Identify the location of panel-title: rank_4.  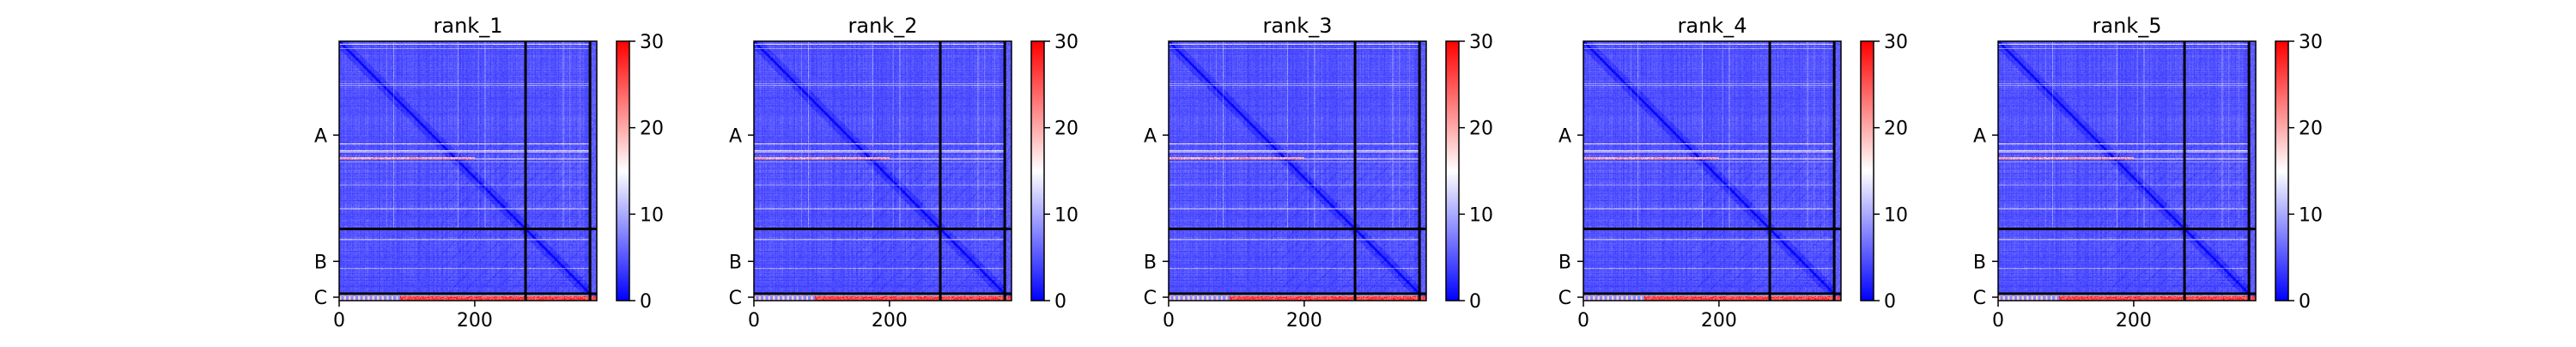
(1712, 26).